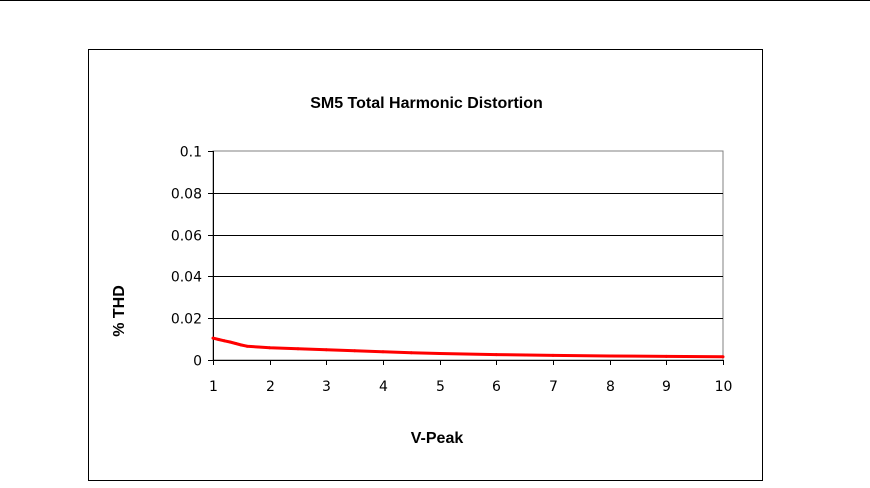 Image resolution: width=870 pixels, height=488 pixels. What do you see at coordinates (213, 387) in the screenshot?
I see `x-tick-label: 1` at bounding box center [213, 387].